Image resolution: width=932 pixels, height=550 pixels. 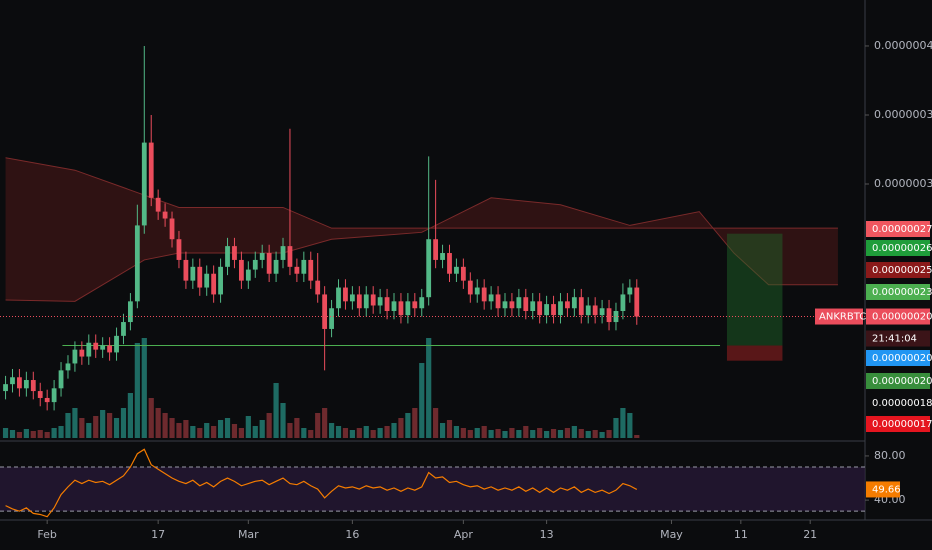 I want to click on rsi-value-label: 49.66, so click(x=886, y=489).